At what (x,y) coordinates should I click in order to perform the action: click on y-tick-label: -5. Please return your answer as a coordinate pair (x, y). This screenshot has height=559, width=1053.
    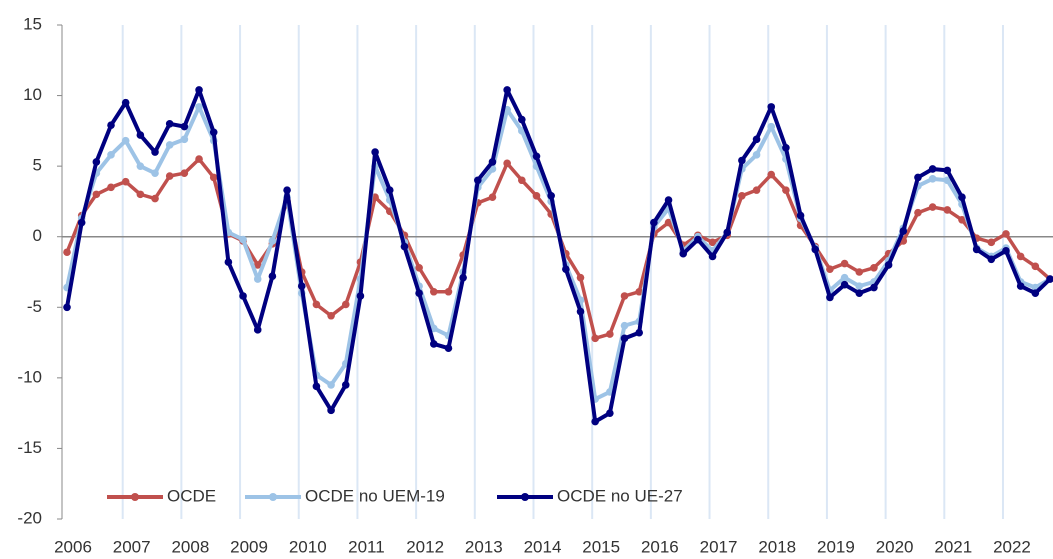
    Looking at the image, I should click on (34, 306).